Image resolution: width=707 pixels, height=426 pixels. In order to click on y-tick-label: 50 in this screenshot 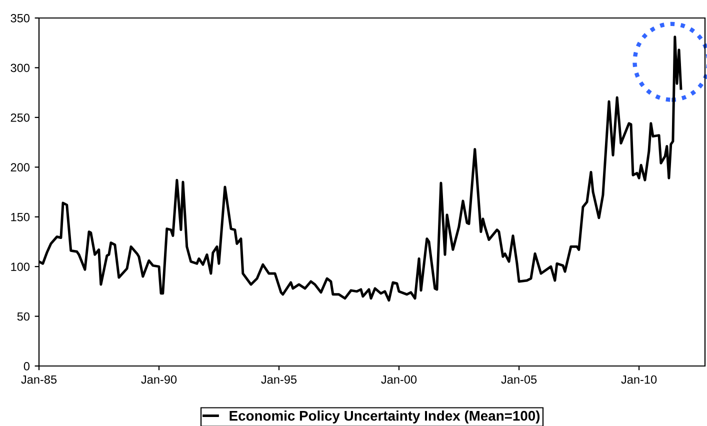, I will do `click(23, 316)`.